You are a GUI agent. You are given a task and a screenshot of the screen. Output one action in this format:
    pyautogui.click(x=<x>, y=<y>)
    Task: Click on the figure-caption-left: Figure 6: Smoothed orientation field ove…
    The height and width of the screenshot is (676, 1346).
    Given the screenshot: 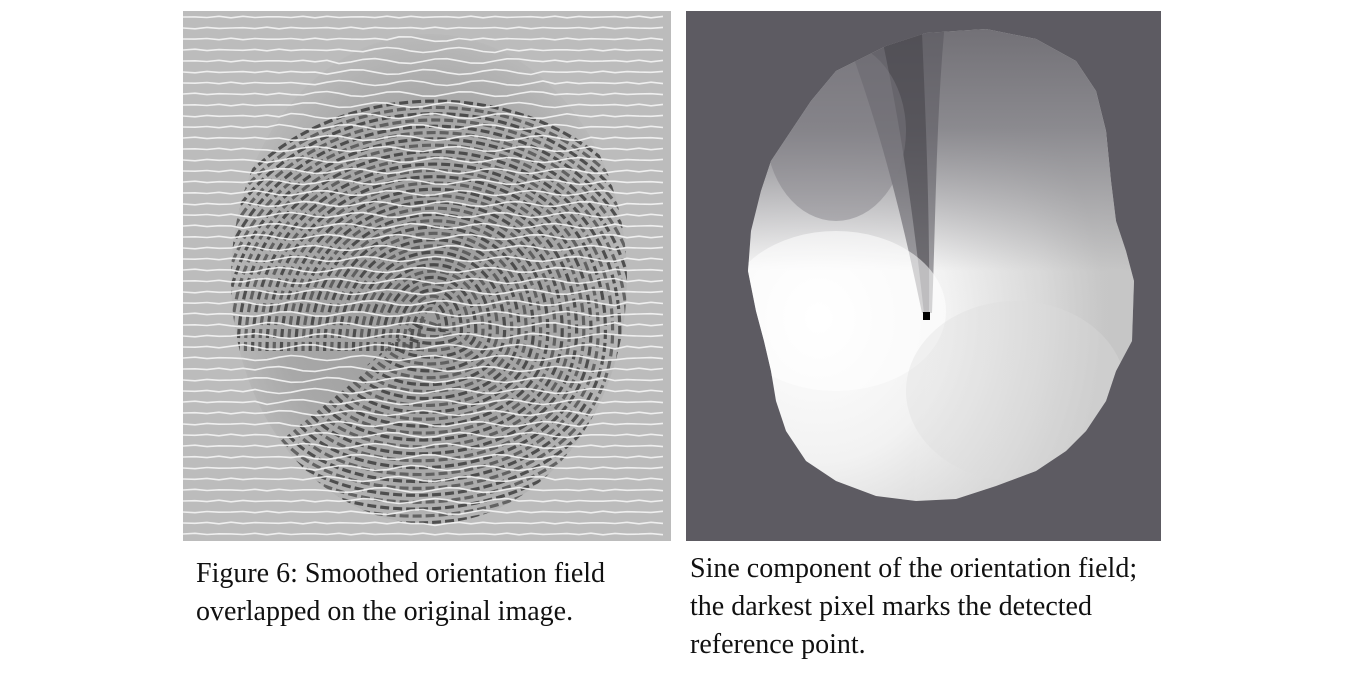 What is the action you would take?
    pyautogui.click(x=401, y=592)
    